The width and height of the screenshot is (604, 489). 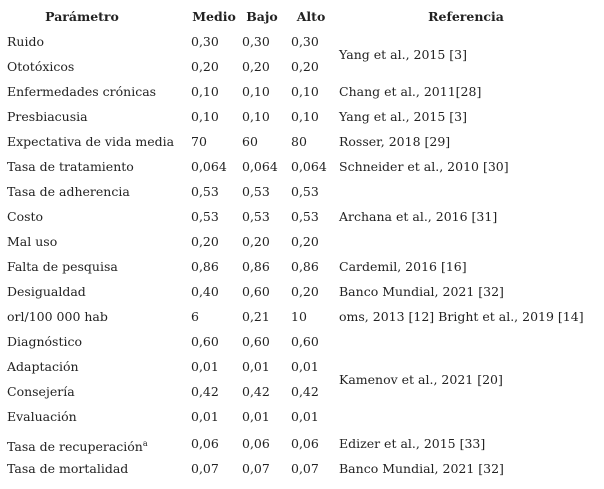 I want to click on reference: oms, 2013 [12] Bright et al., 2019 [14], so click(x=461, y=316).